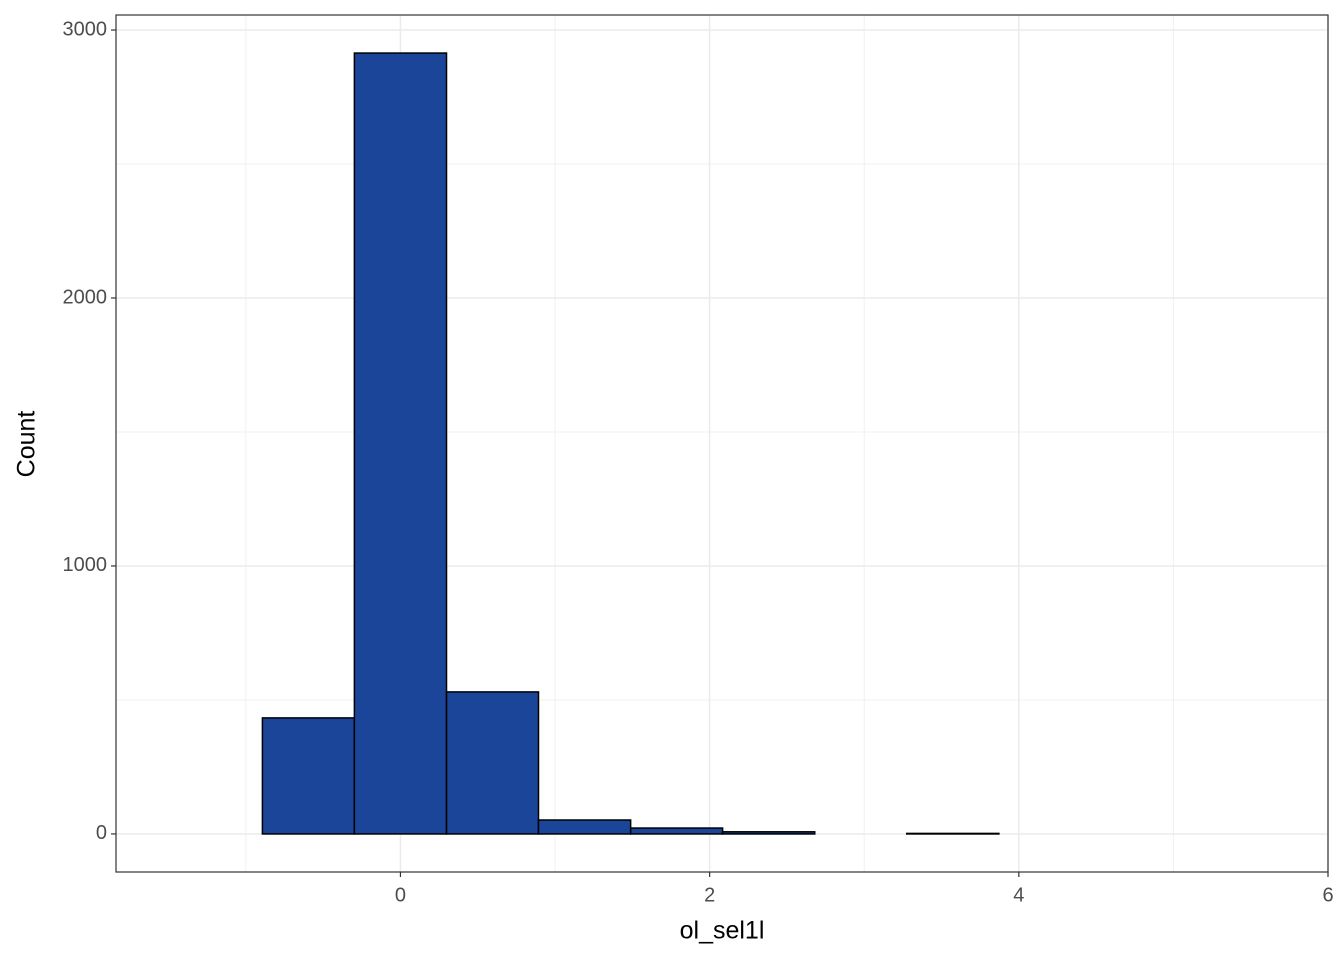  I want to click on y-axis-title: Count, so click(27, 444).